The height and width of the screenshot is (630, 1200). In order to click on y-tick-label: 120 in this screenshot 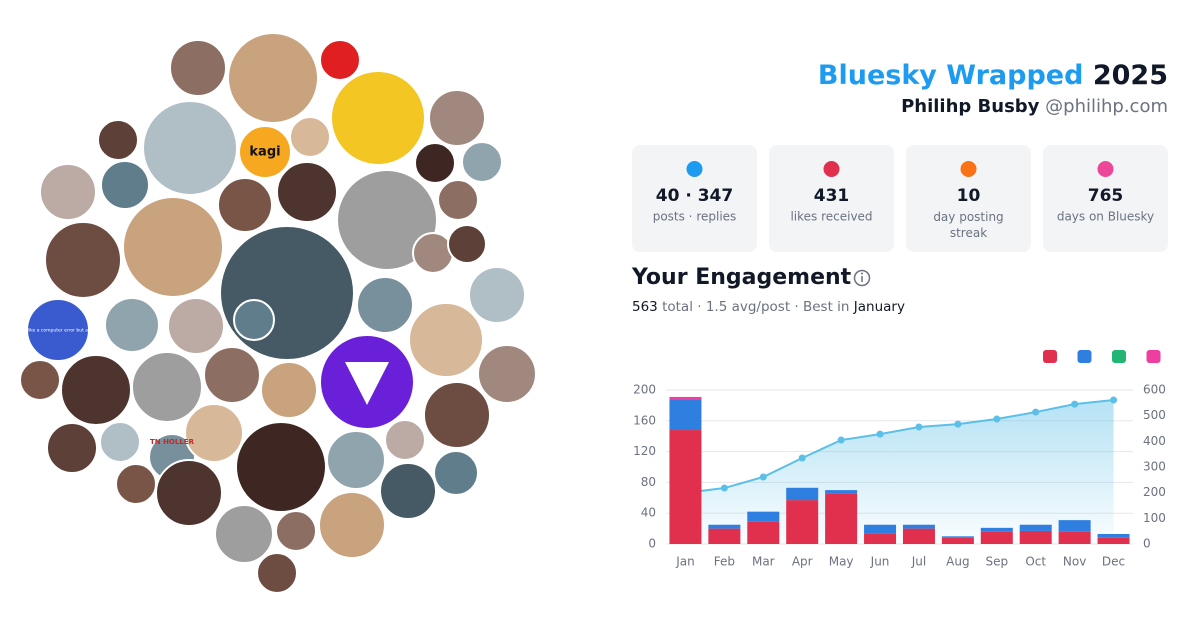, I will do `click(644, 451)`.